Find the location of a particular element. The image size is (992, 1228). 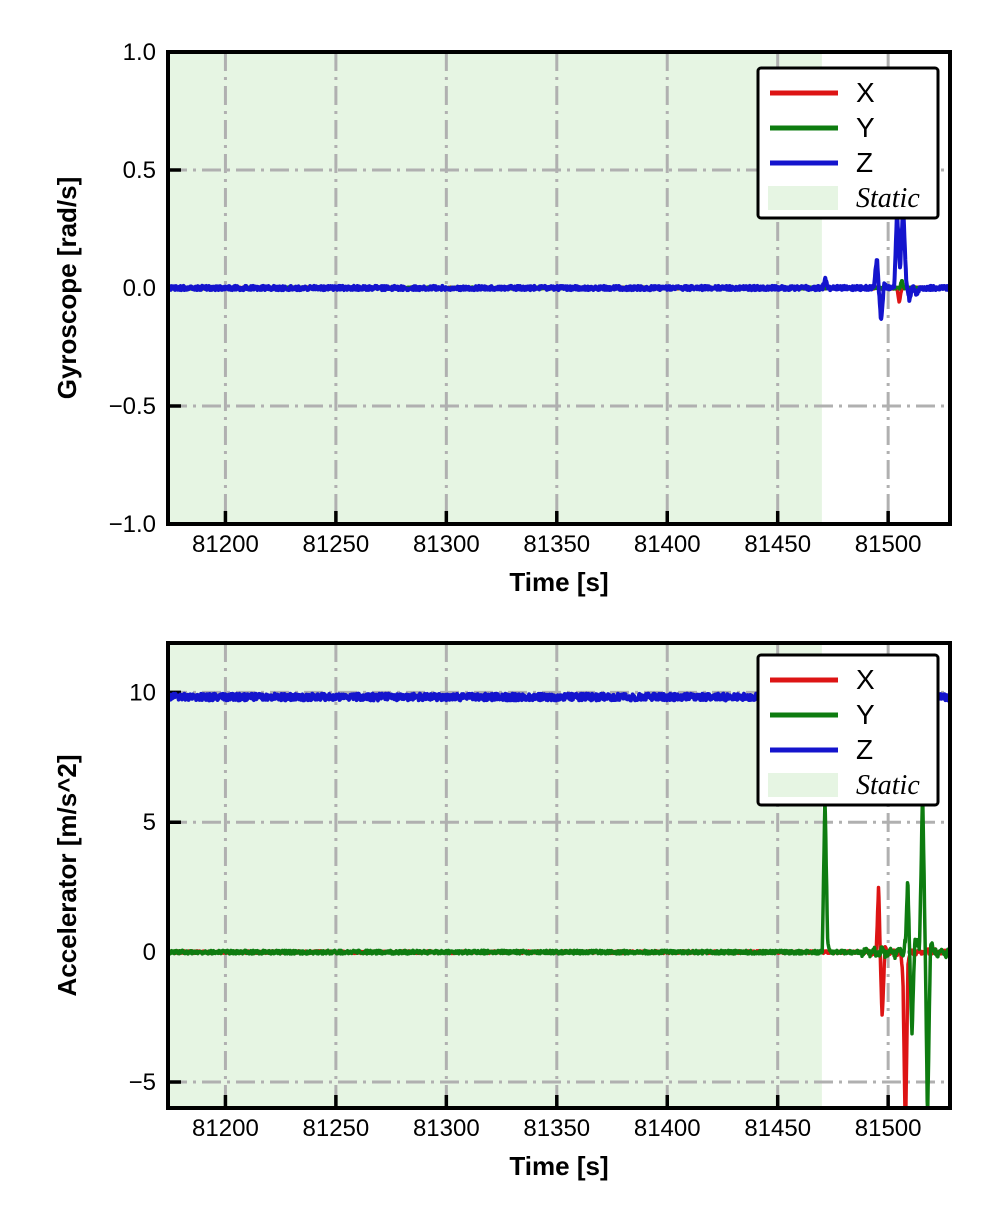

y-axis-tick-label: 0 is located at coordinates (149, 952).